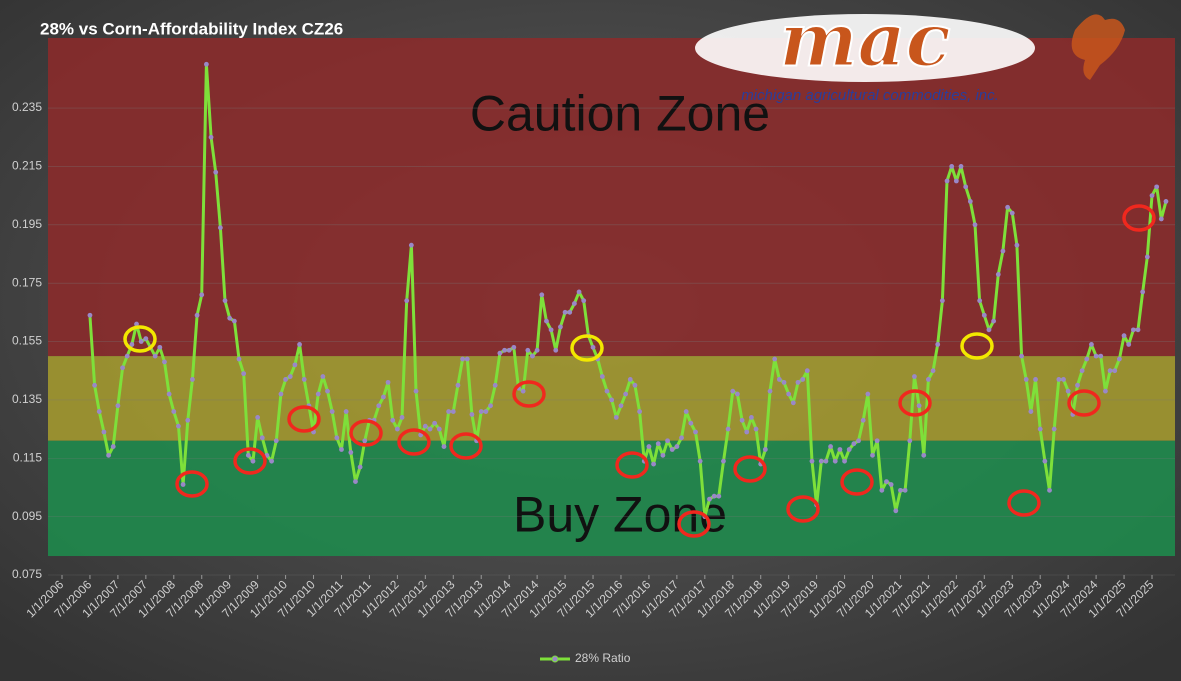 The height and width of the screenshot is (681, 1181). What do you see at coordinates (864, 42) in the screenshot?
I see `logo-text: mac` at bounding box center [864, 42].